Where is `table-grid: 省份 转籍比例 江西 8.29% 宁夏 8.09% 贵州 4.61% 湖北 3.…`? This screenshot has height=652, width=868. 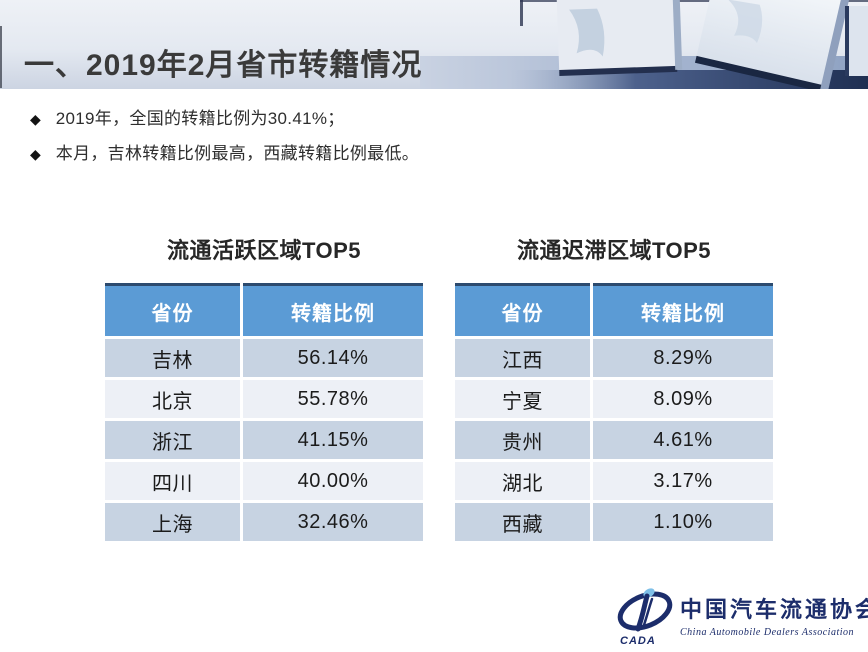
table-grid: 省份 转籍比例 江西 8.29% 宁夏 8.09% 贵州 4.61% 湖北 3.… is located at coordinates (614, 412).